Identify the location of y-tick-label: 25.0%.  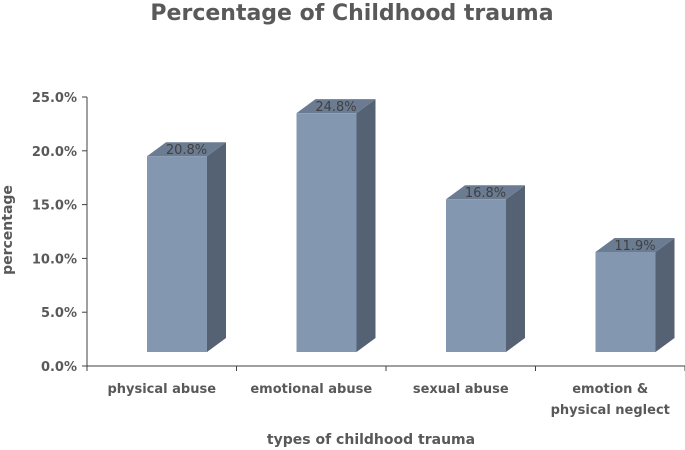
(54, 98).